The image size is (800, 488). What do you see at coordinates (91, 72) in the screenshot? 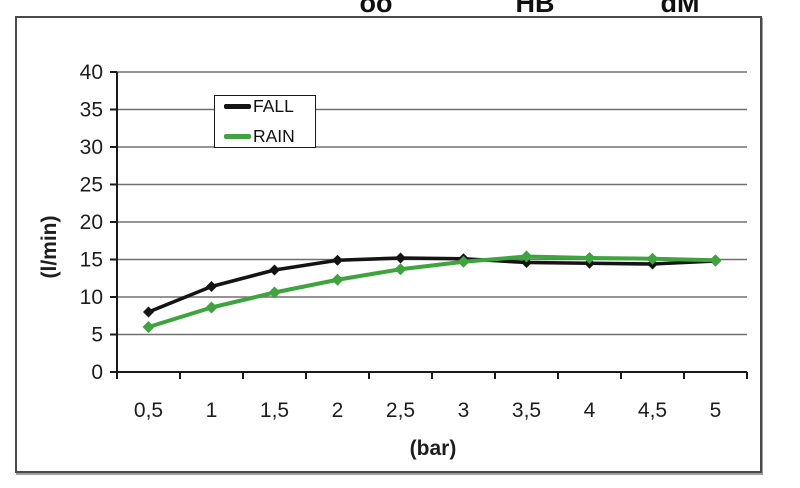
I see `y-tick-label: 40` at bounding box center [91, 72].